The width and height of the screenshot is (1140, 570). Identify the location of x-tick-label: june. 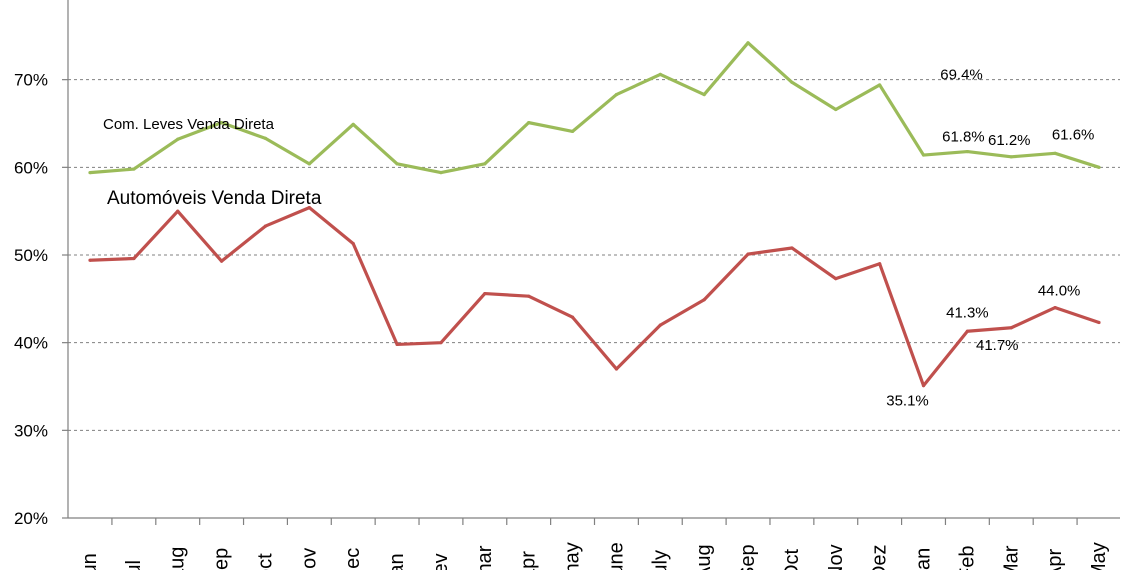
(616, 556).